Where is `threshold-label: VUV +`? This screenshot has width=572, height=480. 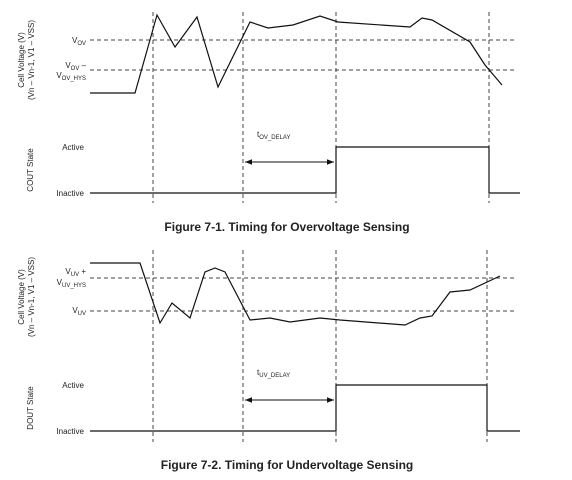
threshold-label: VUV + is located at coordinates (75, 272).